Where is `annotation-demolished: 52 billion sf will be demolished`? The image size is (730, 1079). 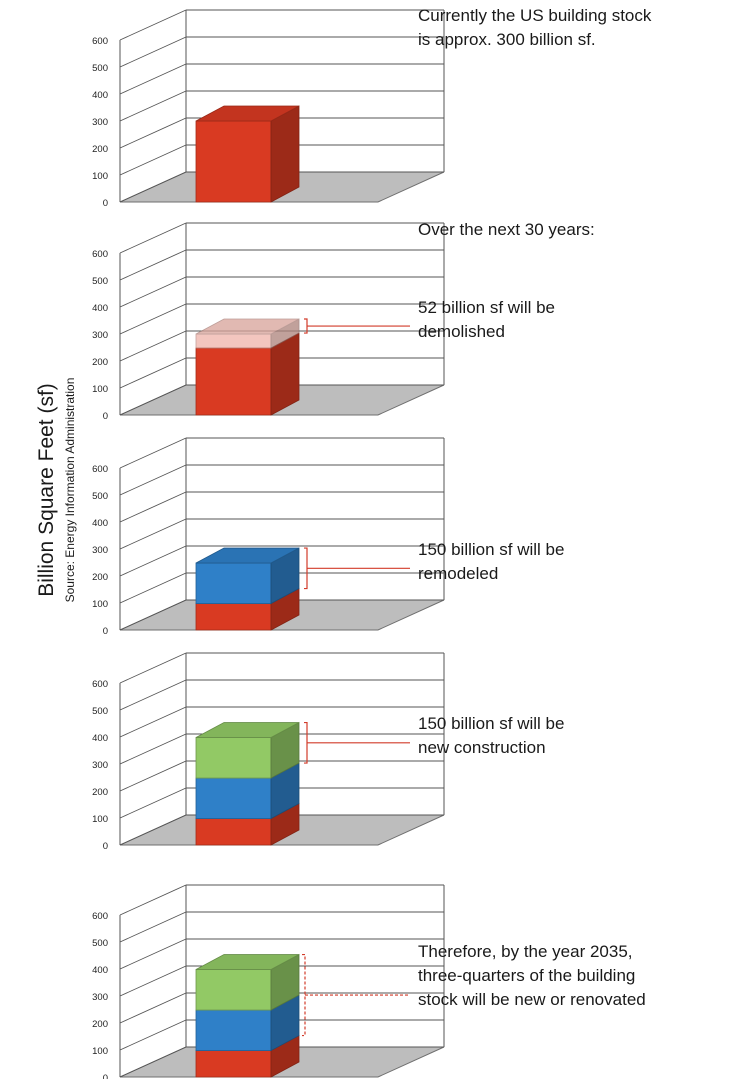
annotation-demolished: 52 billion sf will be demolished is located at coordinates (487, 319).